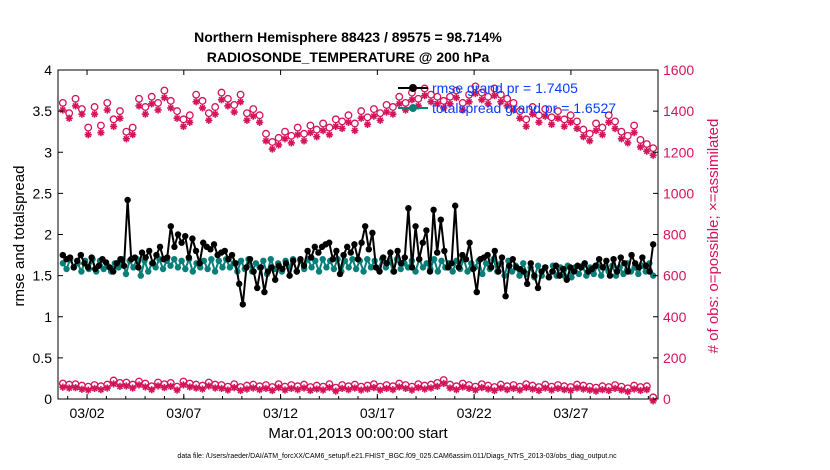 This screenshot has height=470, width=830. What do you see at coordinates (43, 358) in the screenshot?
I see `y-left-tick-label: 0.5` at bounding box center [43, 358].